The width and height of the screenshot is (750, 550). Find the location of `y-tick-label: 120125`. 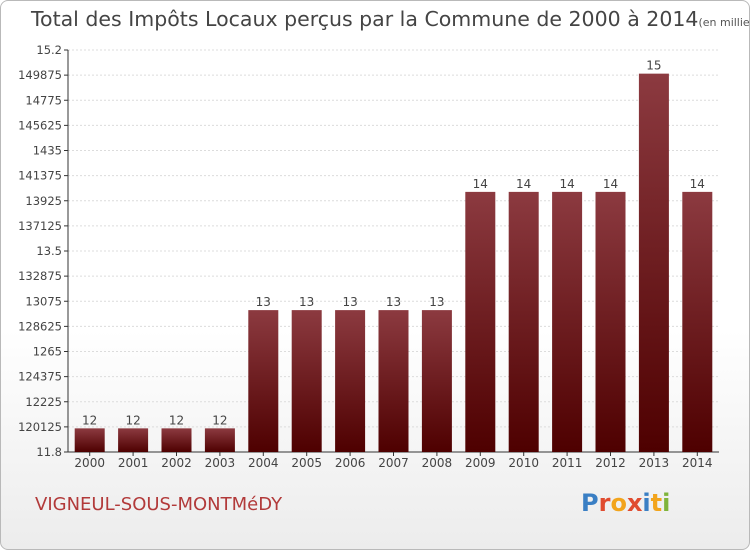

y-tick-label: 120125 is located at coordinates (40, 427).